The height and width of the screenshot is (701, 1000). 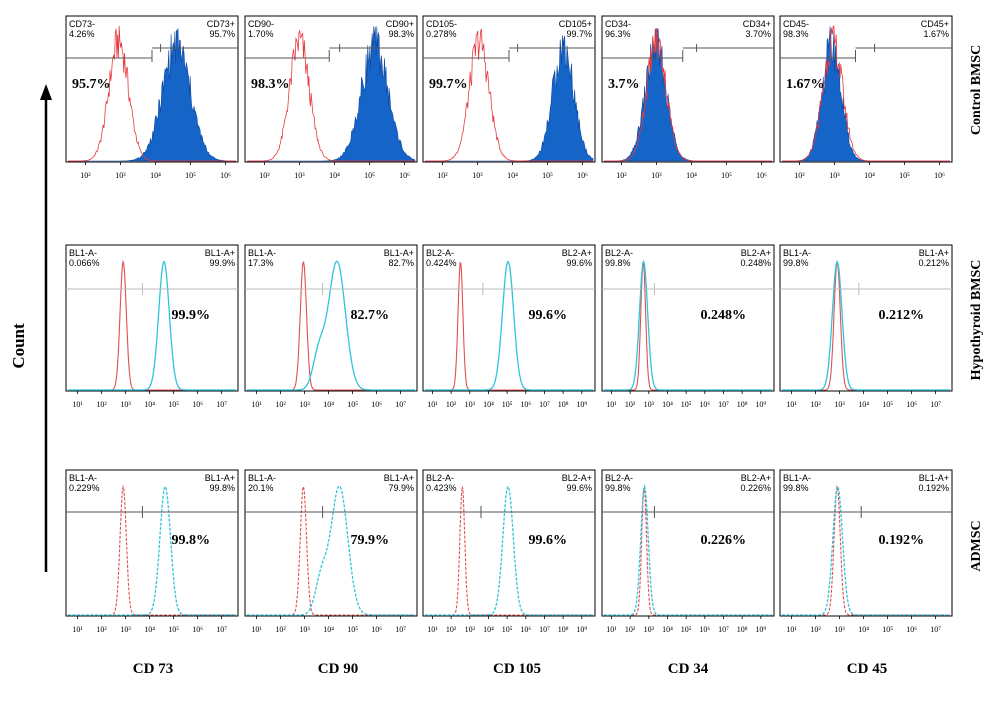 I want to click on gate-negative-value: 96.3%, so click(x=618, y=34).